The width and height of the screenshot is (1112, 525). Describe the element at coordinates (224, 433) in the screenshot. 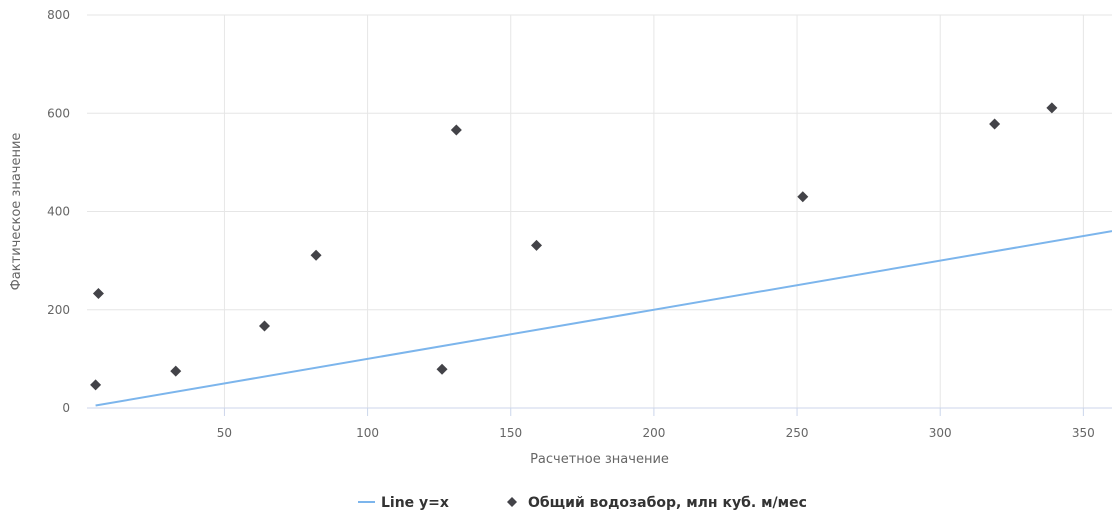

I see `x-tick-label: 50` at that location.